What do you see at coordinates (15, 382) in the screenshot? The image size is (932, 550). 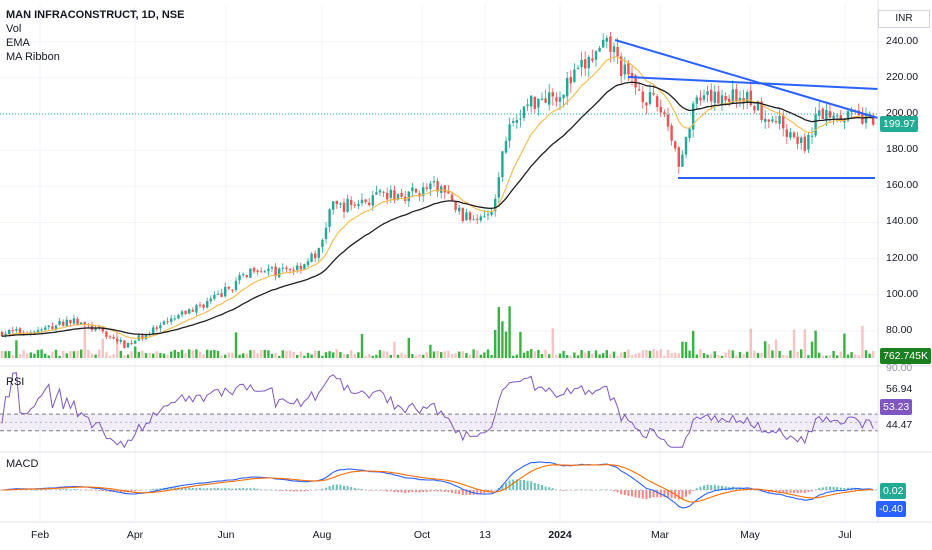 I see `rsi-pane-label: RSI` at bounding box center [15, 382].